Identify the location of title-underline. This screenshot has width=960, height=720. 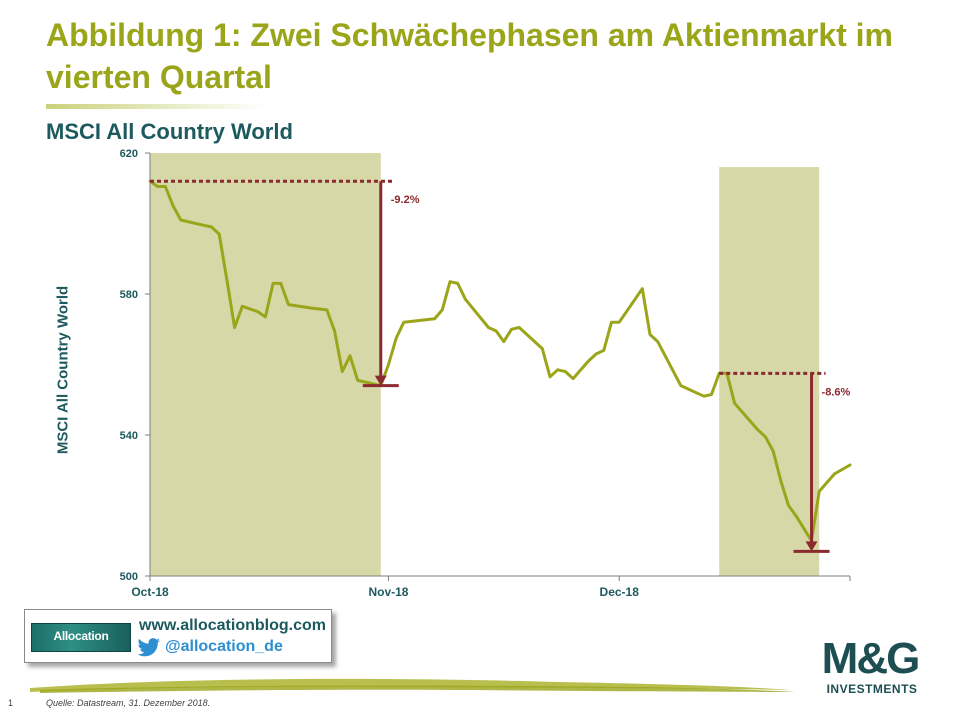
(156, 106).